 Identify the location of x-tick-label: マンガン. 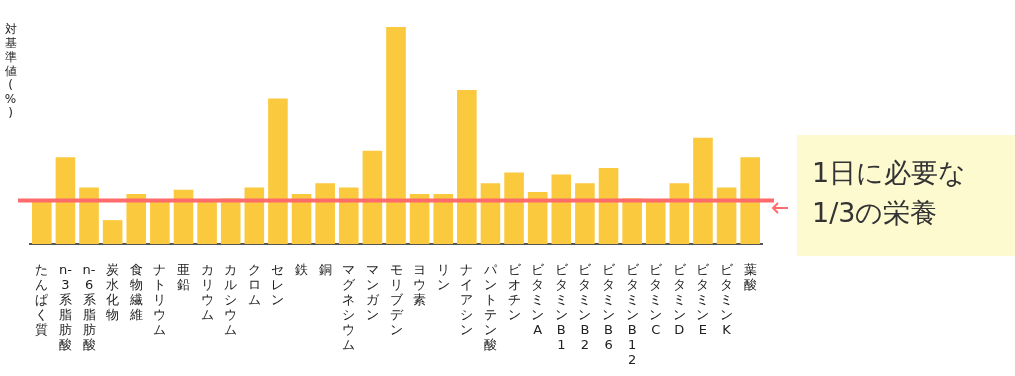
(372, 292).